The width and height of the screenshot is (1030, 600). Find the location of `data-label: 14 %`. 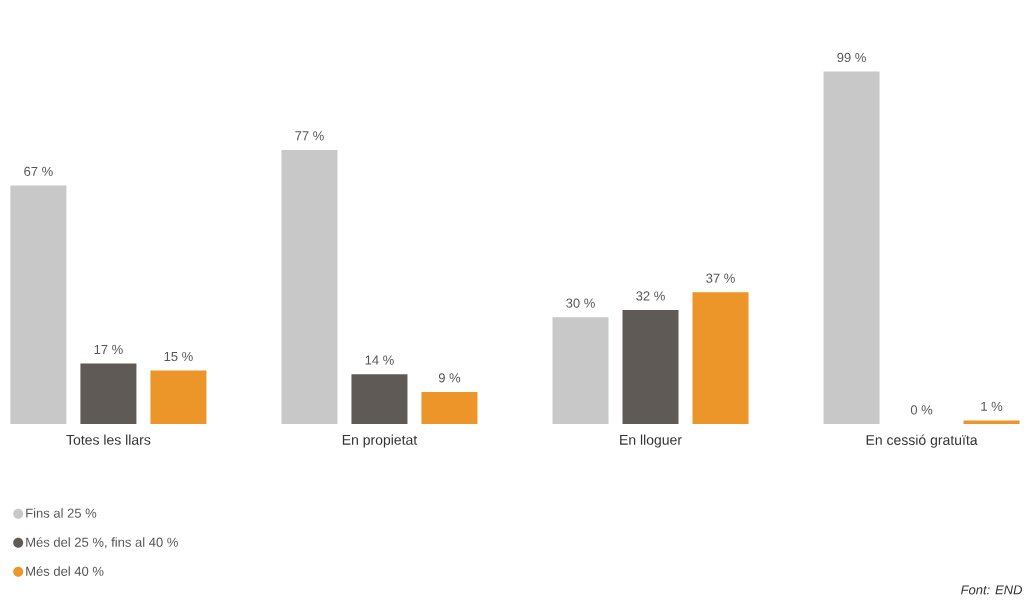

data-label: 14 % is located at coordinates (379, 360).